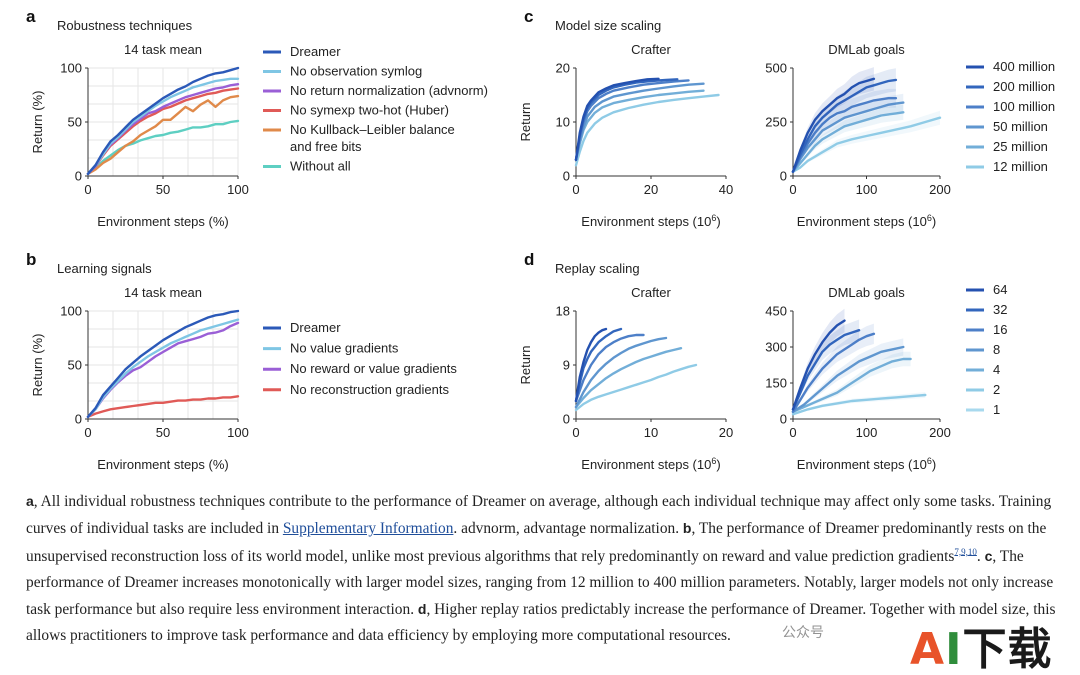 The height and width of the screenshot is (675, 1080). I want to click on d1-x-tick-label: 10, so click(651, 432).